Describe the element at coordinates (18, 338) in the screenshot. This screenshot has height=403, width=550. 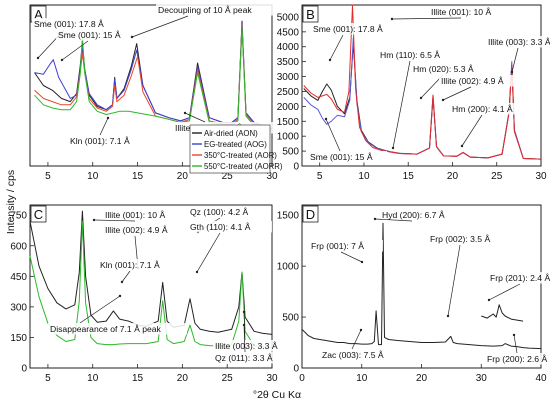
I see `y-tick-label: 150` at that location.